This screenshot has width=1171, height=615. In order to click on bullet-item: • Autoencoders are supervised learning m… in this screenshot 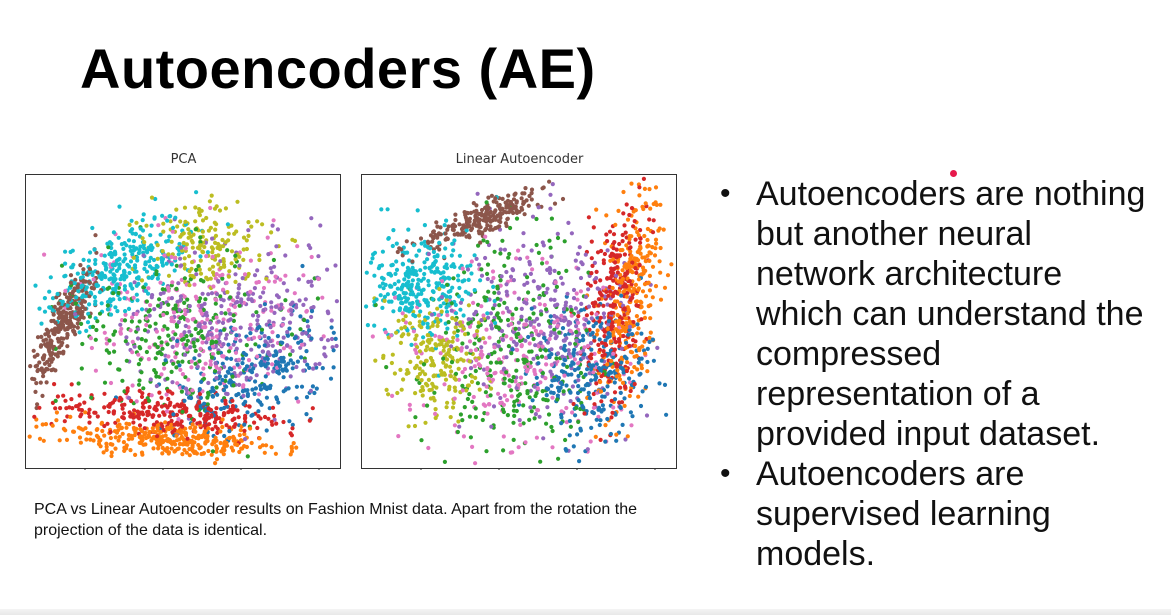, I will do `click(936, 514)`.